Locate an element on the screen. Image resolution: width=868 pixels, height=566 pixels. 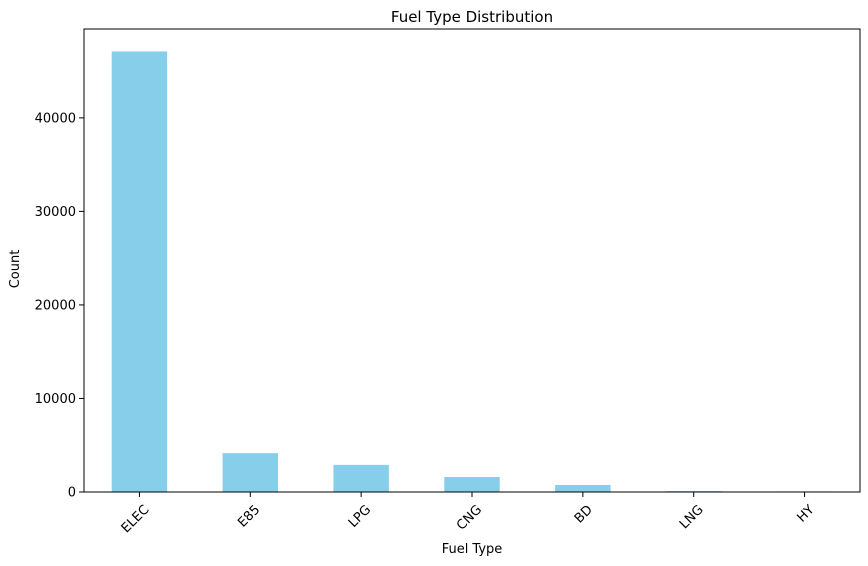
y-axis-label: Count is located at coordinates (15, 269).